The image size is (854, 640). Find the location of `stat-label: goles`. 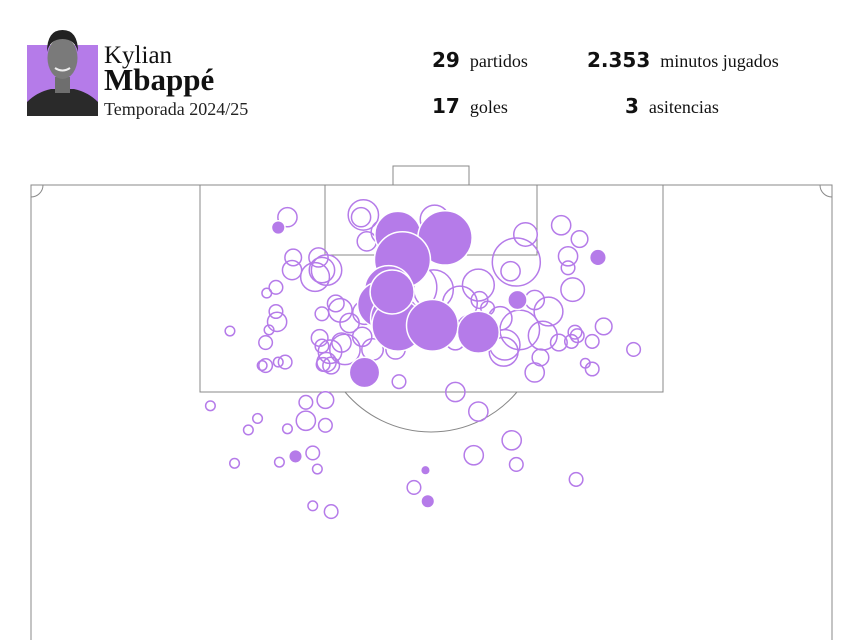

stat-label: goles is located at coordinates (488, 107).